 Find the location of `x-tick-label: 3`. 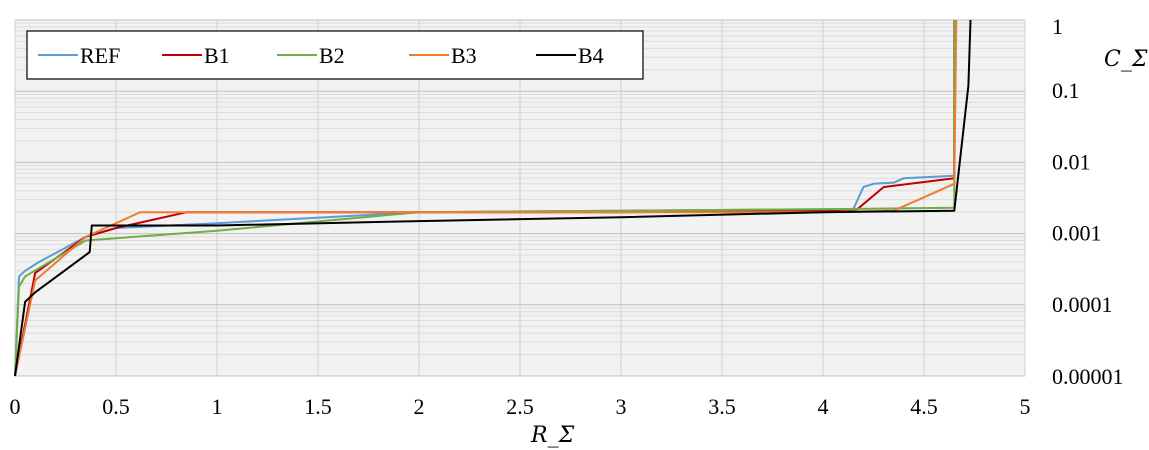

x-tick-label: 3 is located at coordinates (621, 406).